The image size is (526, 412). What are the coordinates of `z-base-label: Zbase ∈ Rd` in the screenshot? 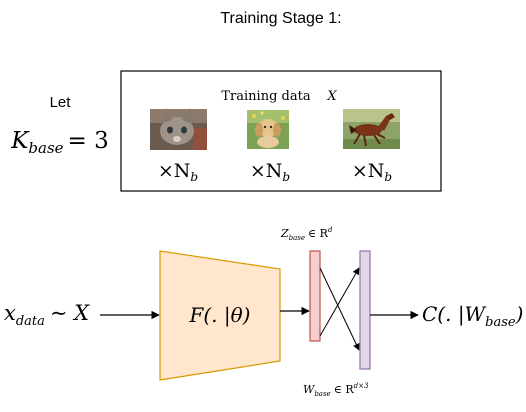 It's located at (306, 234).